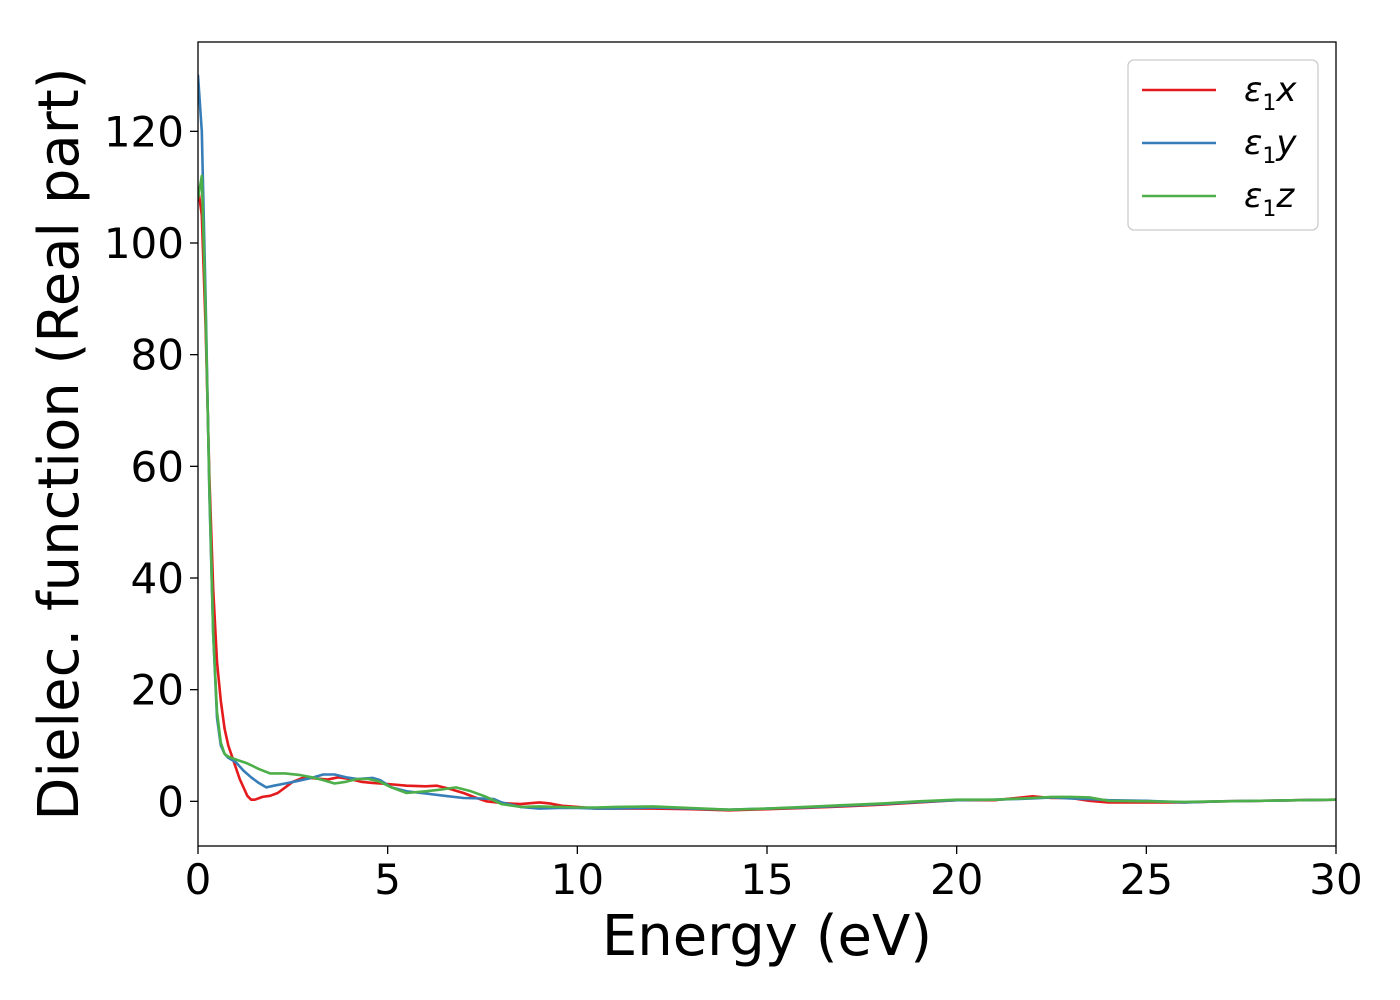 This screenshot has width=1400, height=1000. I want to click on legend-label-y: ε1y, so click(1270, 146).